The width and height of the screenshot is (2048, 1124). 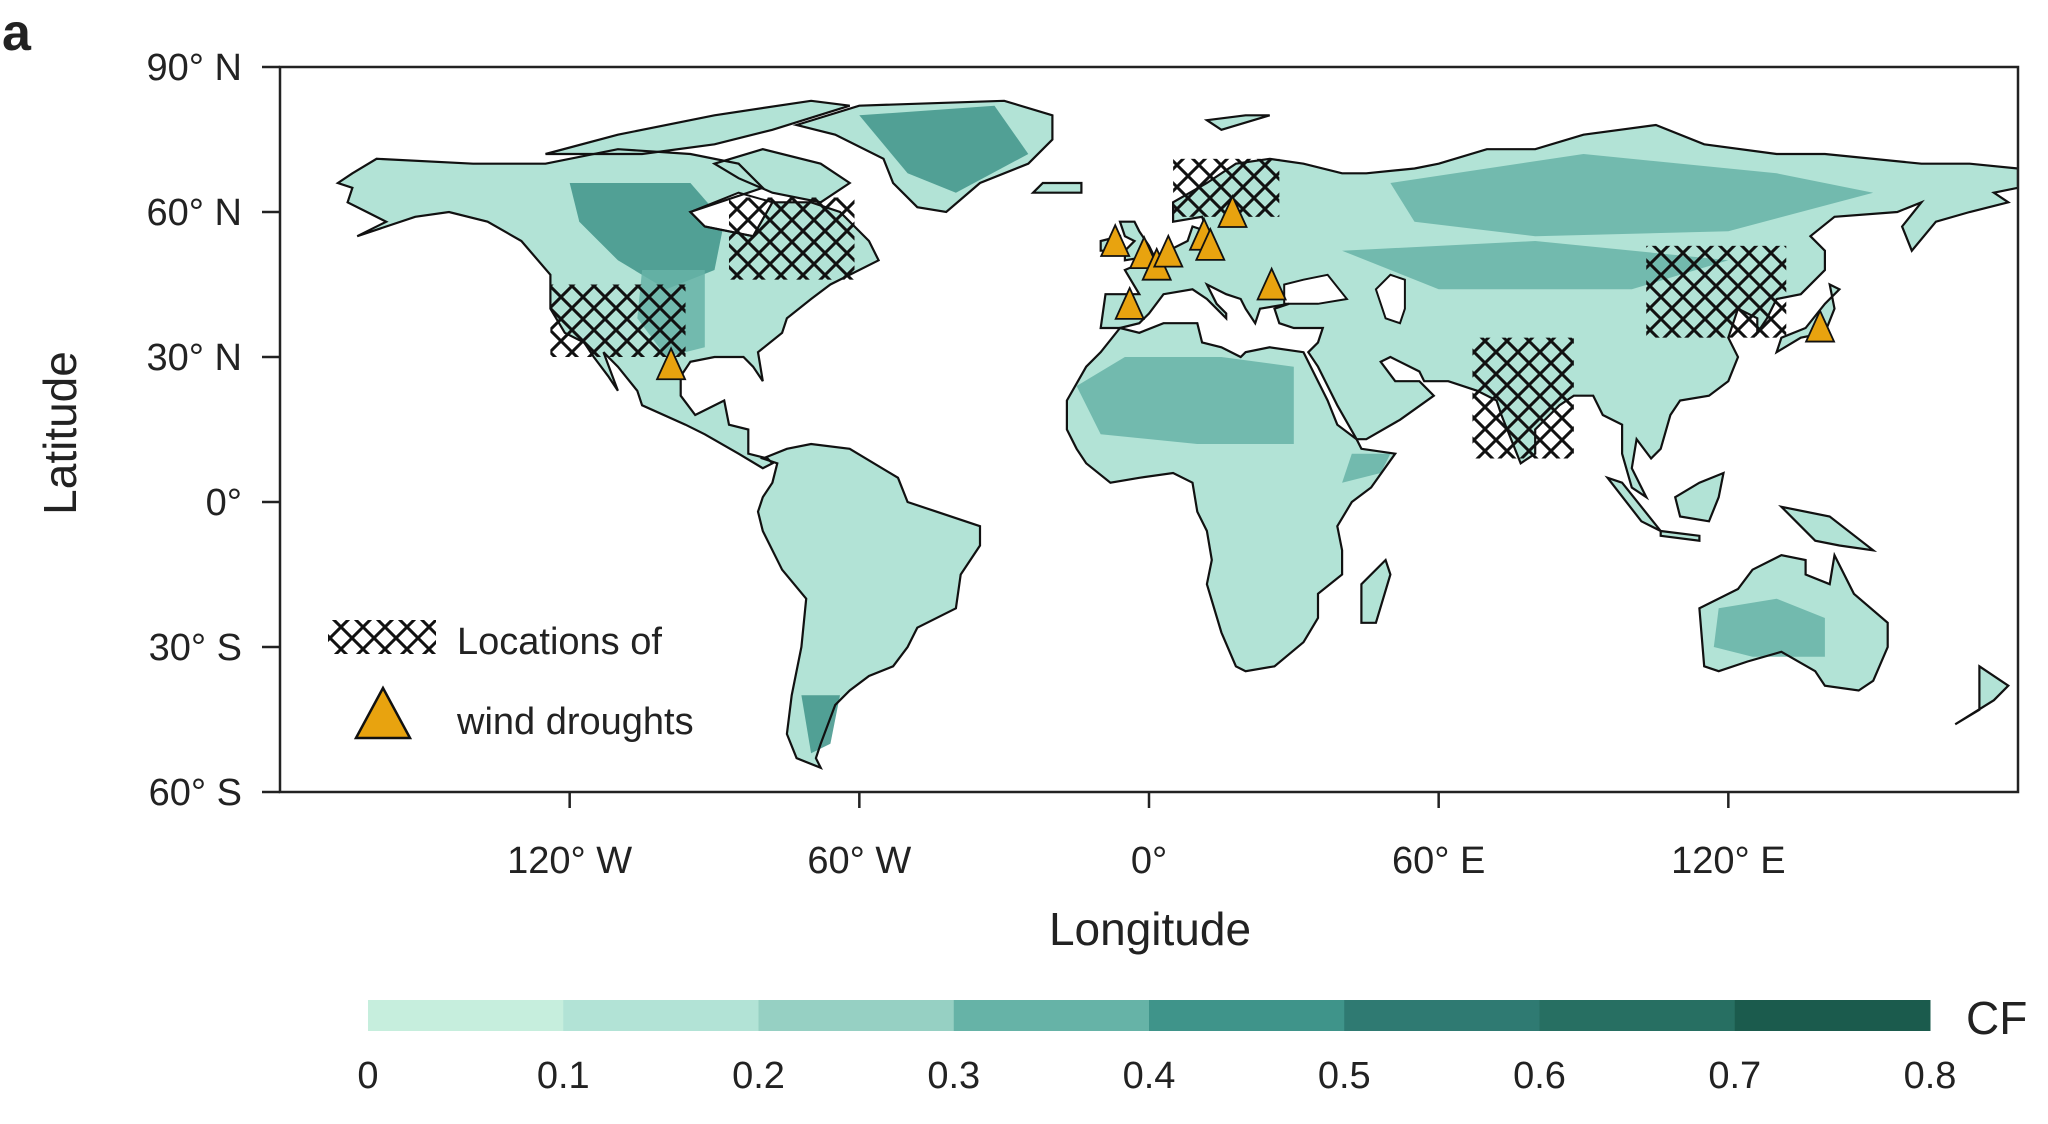 I want to click on cf-patch-greenland, so click(x=944, y=149).